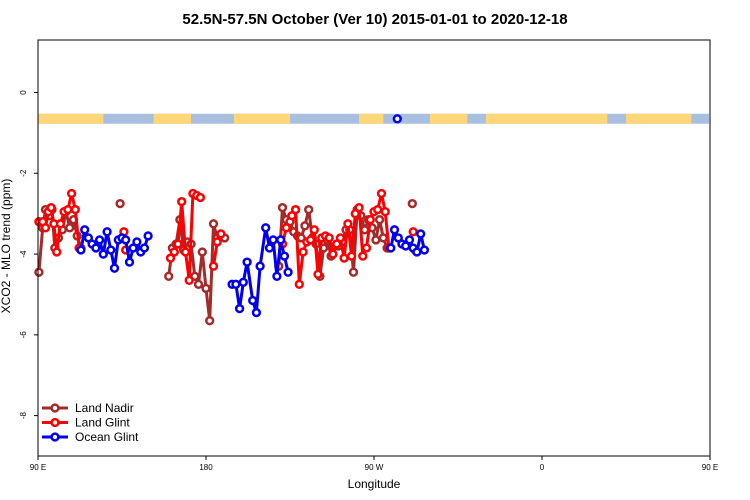 The width and height of the screenshot is (750, 500). I want to click on world-map-strip, so click(373, 118).